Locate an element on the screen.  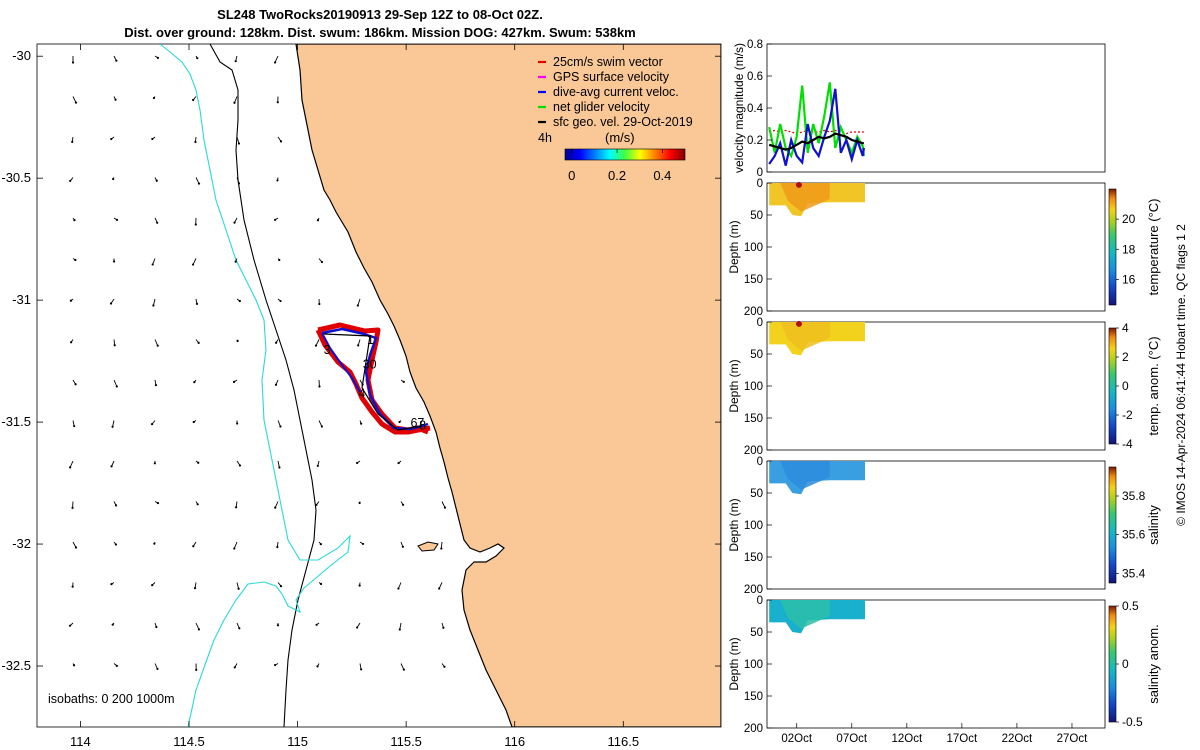
colorbar-tick-label: 16 is located at coordinates (1129, 279).